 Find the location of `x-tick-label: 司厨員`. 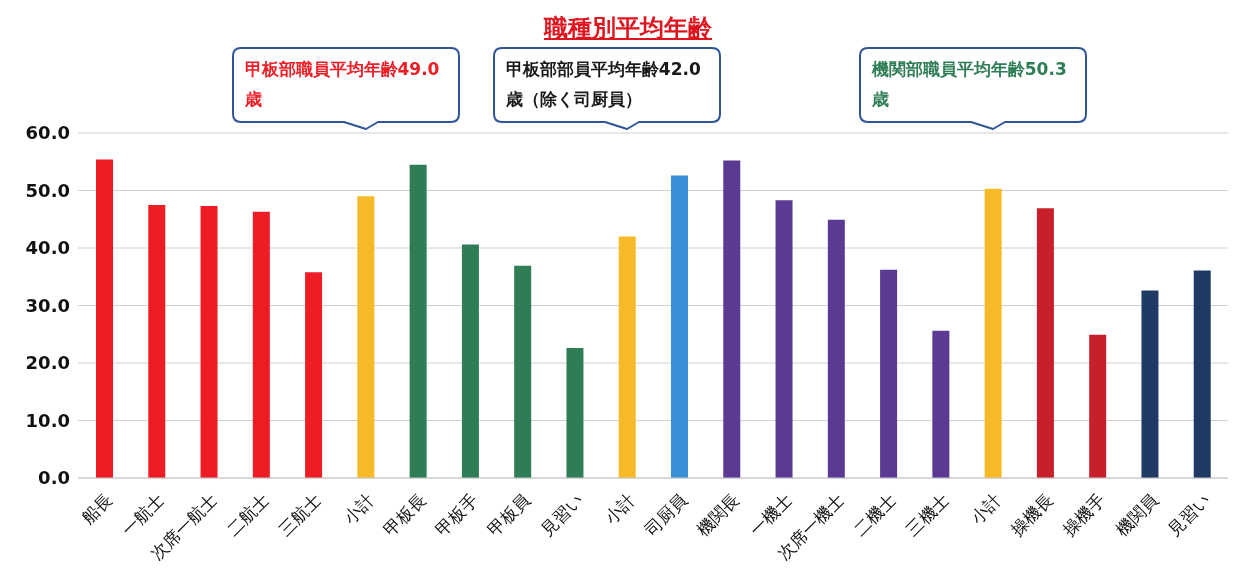

x-tick-label: 司厨員 is located at coordinates (666, 514).